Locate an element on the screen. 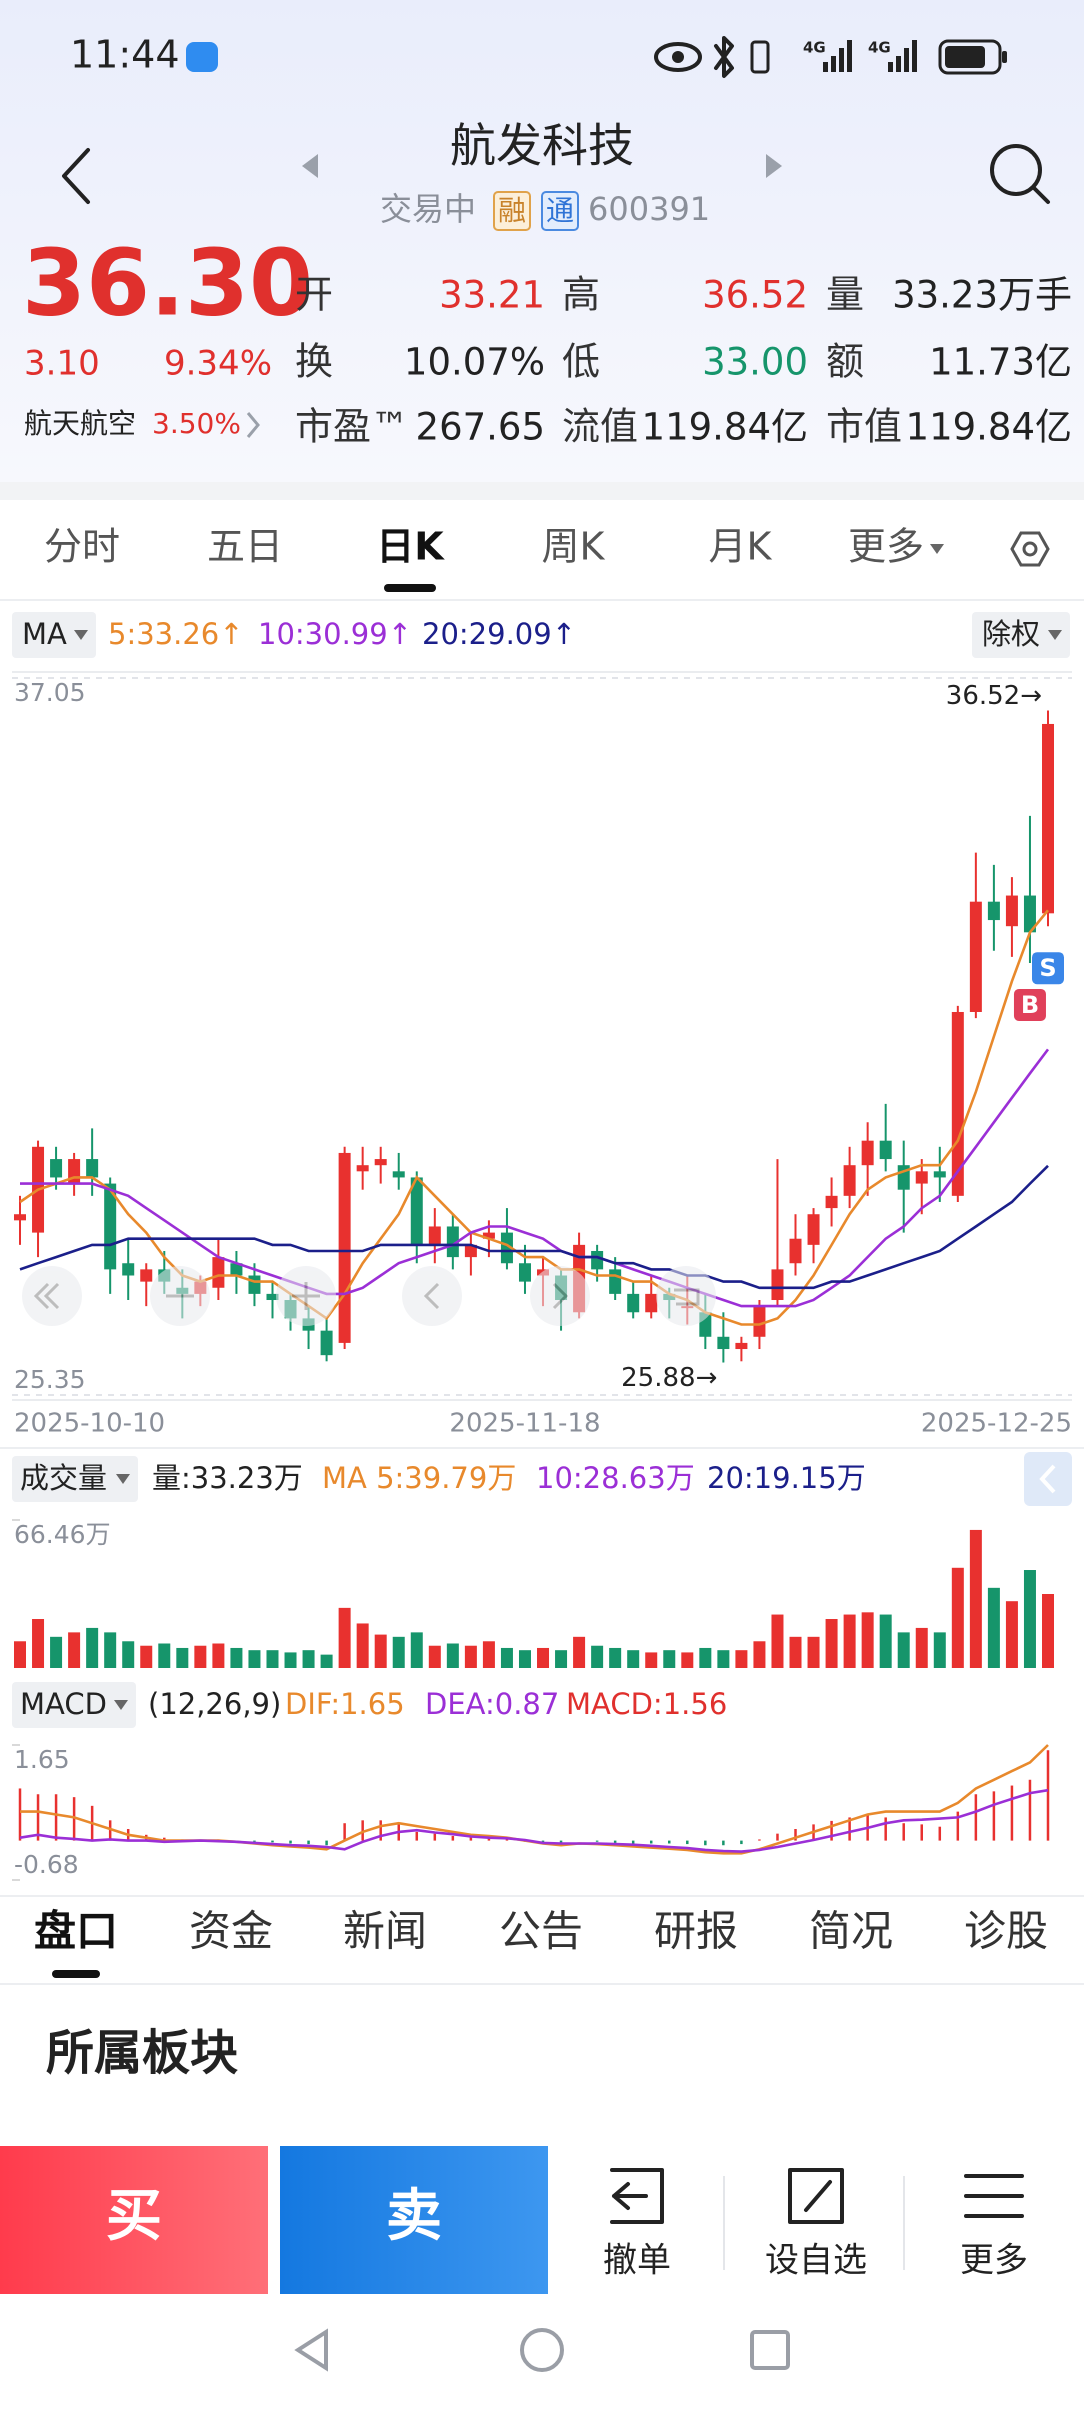 The width and height of the screenshot is (1084, 2412). info-tab: 盘口 is located at coordinates (76, 1931).